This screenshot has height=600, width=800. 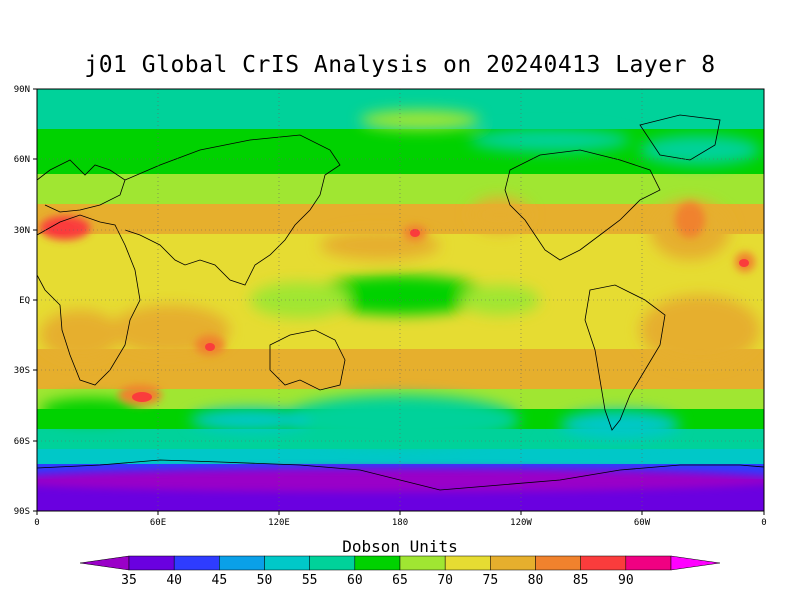 What do you see at coordinates (104, 563) in the screenshot?
I see `colorbar-low-arrow` at bounding box center [104, 563].